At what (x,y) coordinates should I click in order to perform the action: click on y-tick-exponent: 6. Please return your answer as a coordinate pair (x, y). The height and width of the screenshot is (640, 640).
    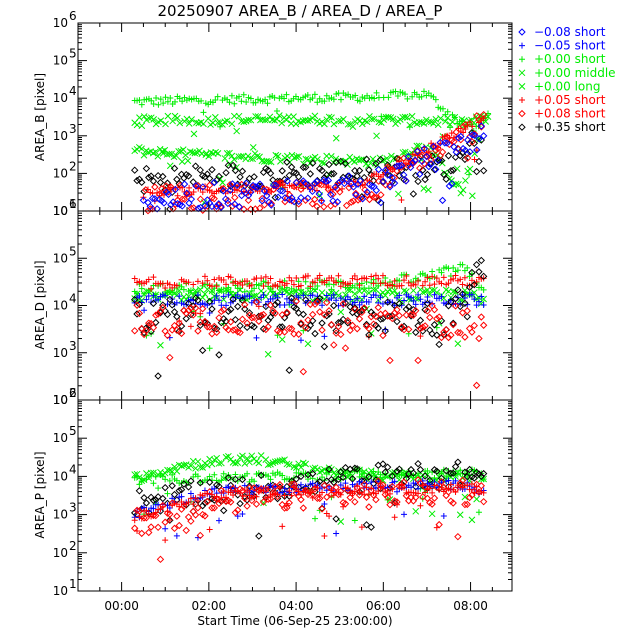
    Looking at the image, I should click on (73, 393).